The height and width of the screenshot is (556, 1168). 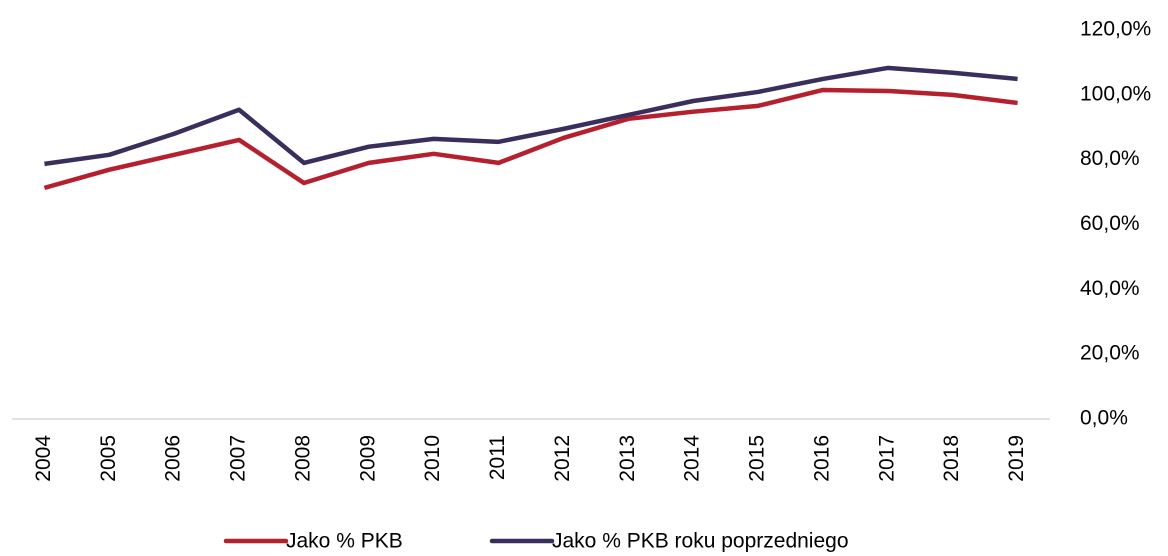 What do you see at coordinates (367, 458) in the screenshot?
I see `x-tick-label: 2009` at bounding box center [367, 458].